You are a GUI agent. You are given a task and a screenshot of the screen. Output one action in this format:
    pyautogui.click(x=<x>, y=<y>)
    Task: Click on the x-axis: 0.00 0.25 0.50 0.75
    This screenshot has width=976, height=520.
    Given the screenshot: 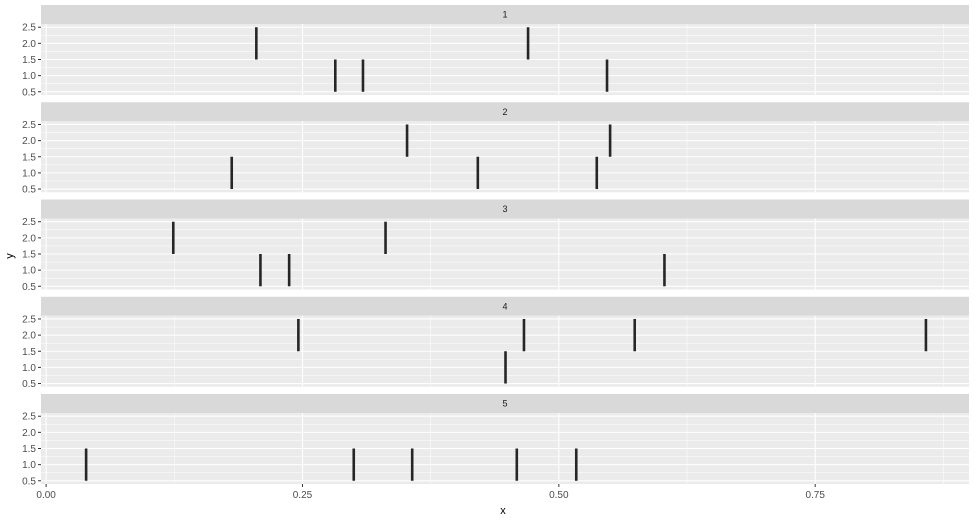 What is the action you would take?
    pyautogui.click(x=430, y=492)
    